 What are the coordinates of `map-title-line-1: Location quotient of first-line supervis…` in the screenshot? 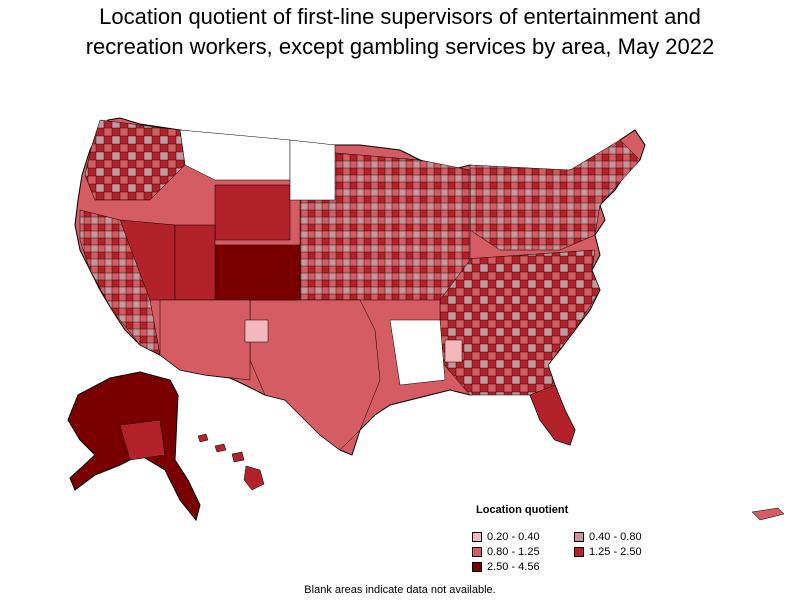 It's located at (400, 16).